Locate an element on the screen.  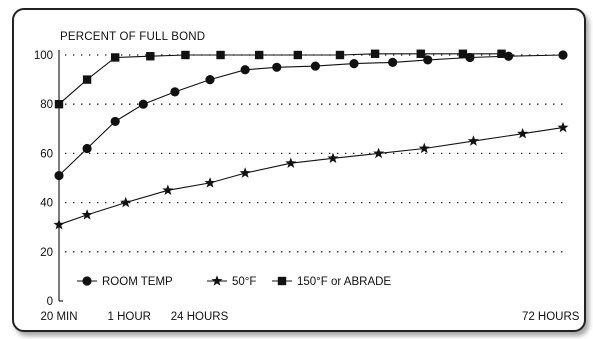
x-tick-label: 1 HOUR is located at coordinates (129, 317).